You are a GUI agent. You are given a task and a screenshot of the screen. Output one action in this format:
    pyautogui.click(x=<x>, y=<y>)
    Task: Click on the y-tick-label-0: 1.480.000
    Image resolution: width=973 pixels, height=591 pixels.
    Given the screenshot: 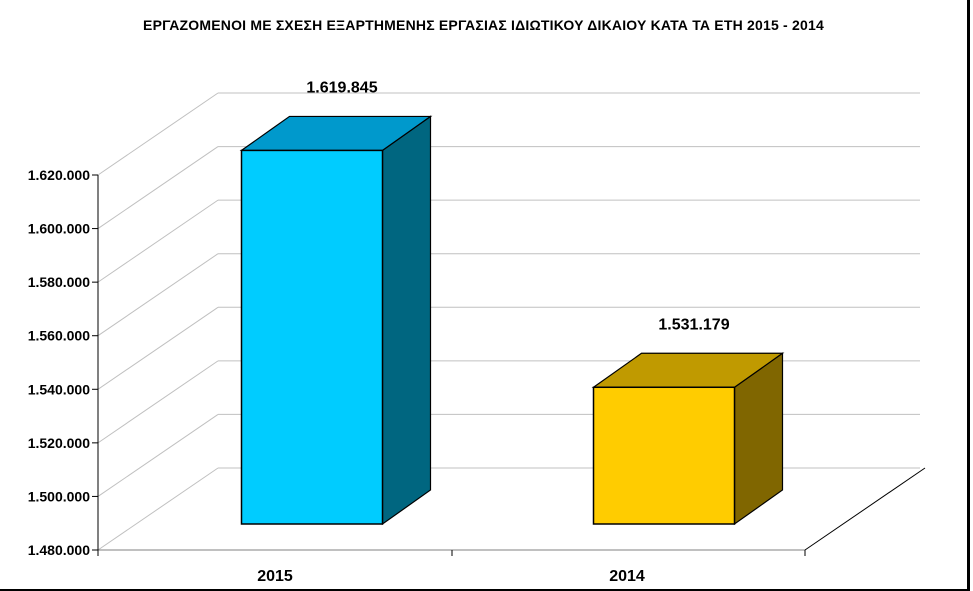 What is the action you would take?
    pyautogui.click(x=59, y=550)
    